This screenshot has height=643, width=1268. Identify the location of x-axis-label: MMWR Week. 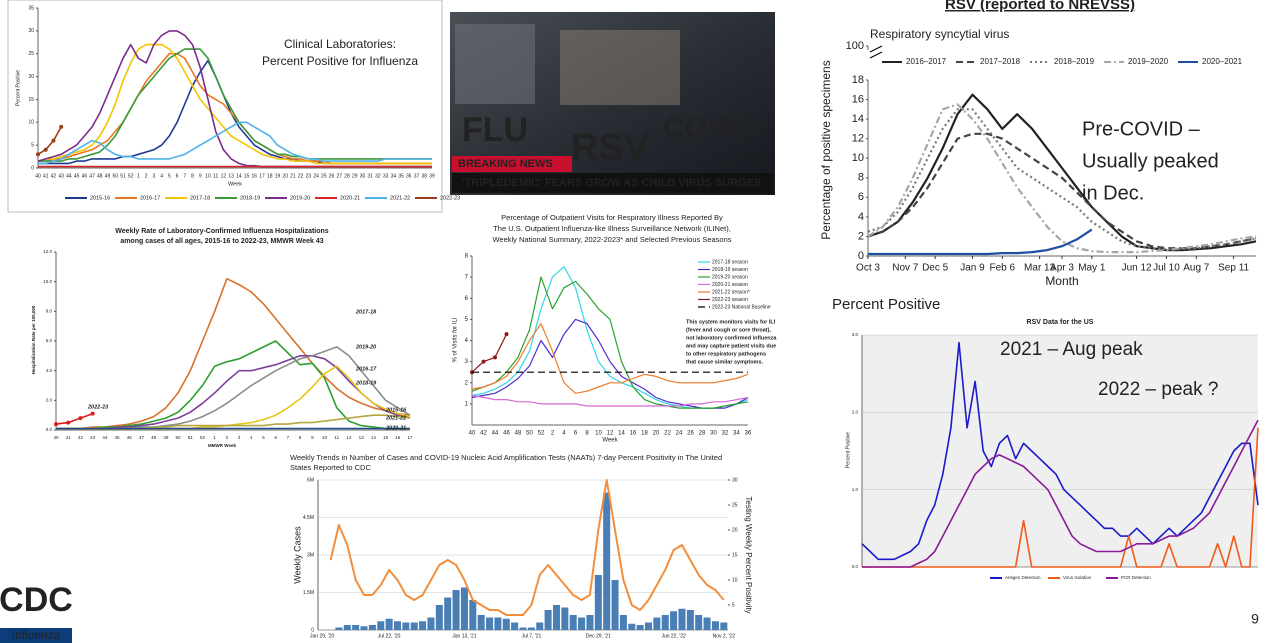
(222, 445).